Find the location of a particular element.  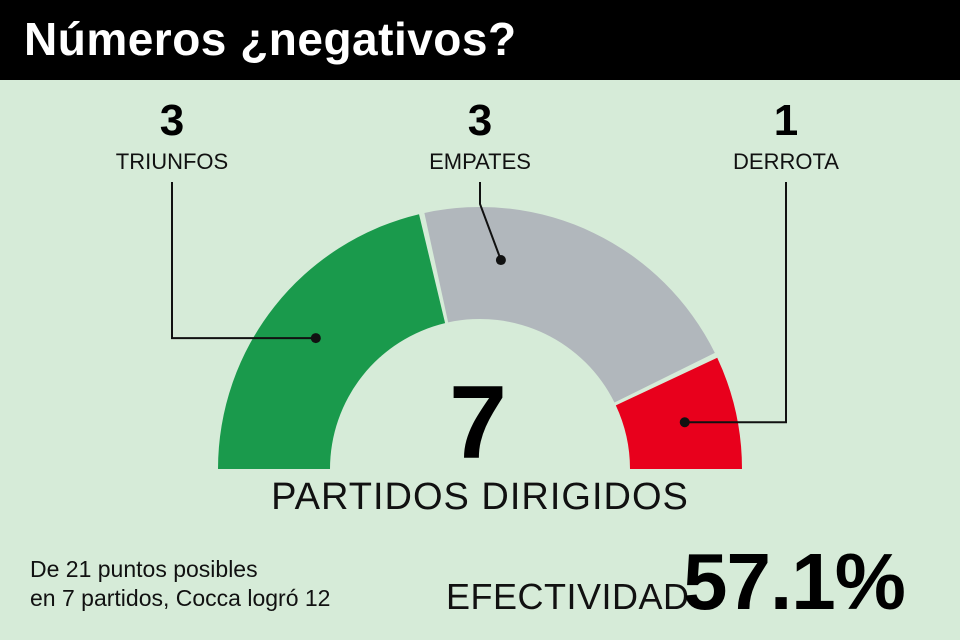

gauge-segment-empates is located at coordinates (569, 305).